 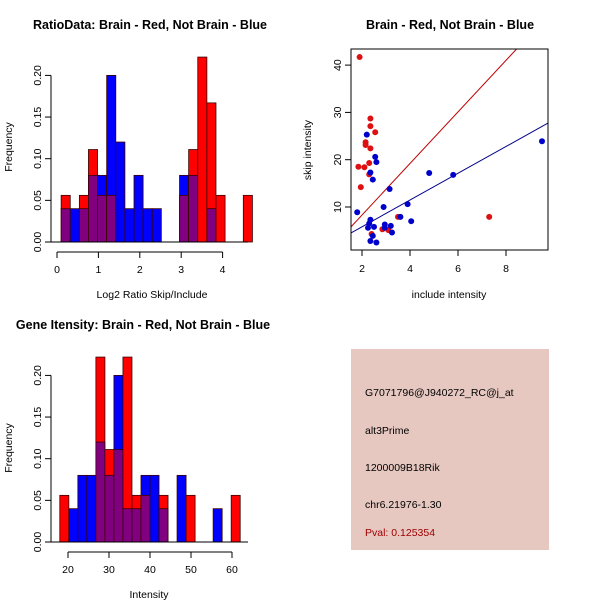 I want to click on scatter-xtick-label: 4, so click(x=410, y=269).